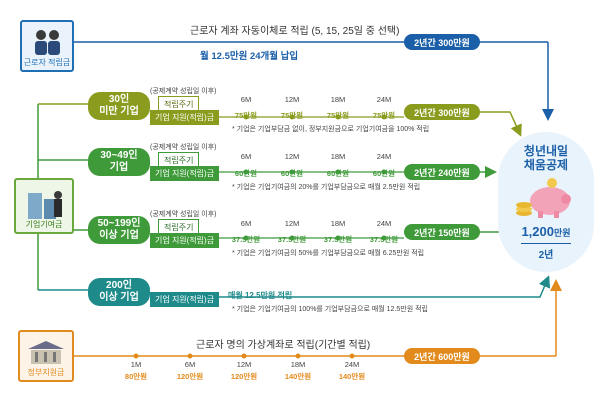  I want to click on row3-support: 기업 지원(적립)금, so click(185, 240).